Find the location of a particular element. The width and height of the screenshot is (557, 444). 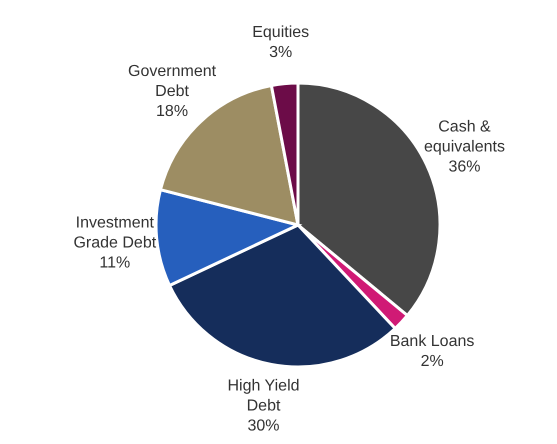

data-label: 3% is located at coordinates (280, 51).